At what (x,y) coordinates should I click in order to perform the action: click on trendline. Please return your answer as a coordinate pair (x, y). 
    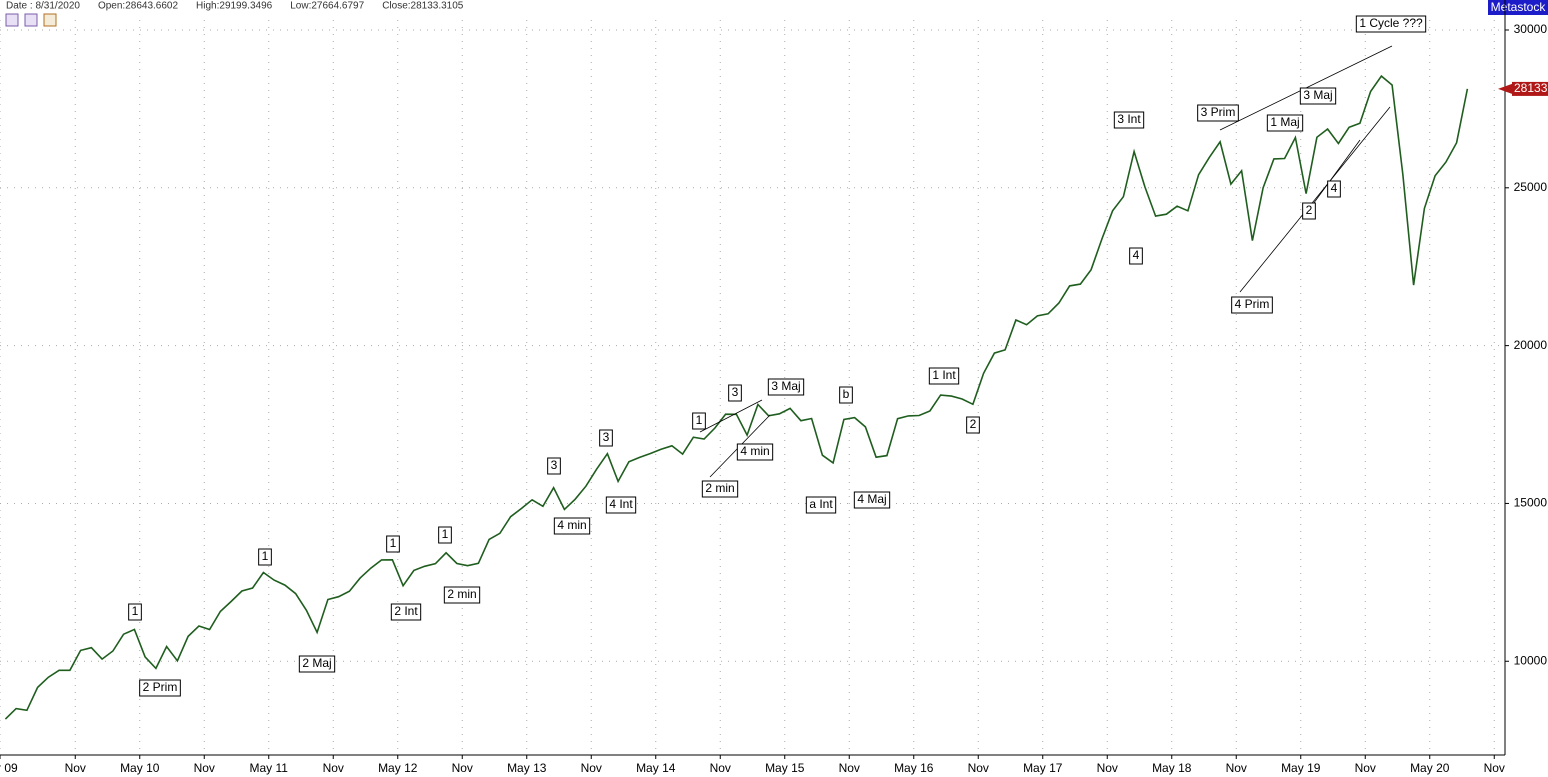
    Looking at the image, I should click on (731, 416).